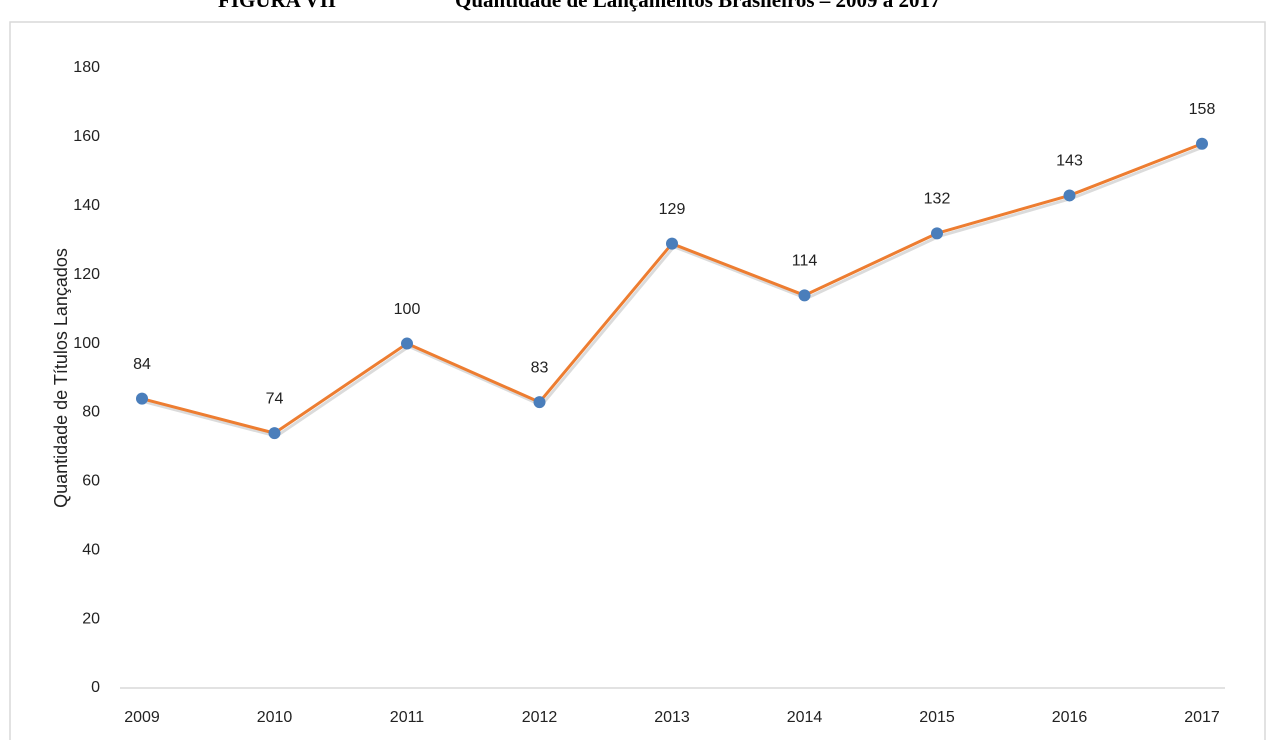 The height and width of the screenshot is (740, 1271). What do you see at coordinates (91, 412) in the screenshot?
I see `y-tick-label: 80` at bounding box center [91, 412].